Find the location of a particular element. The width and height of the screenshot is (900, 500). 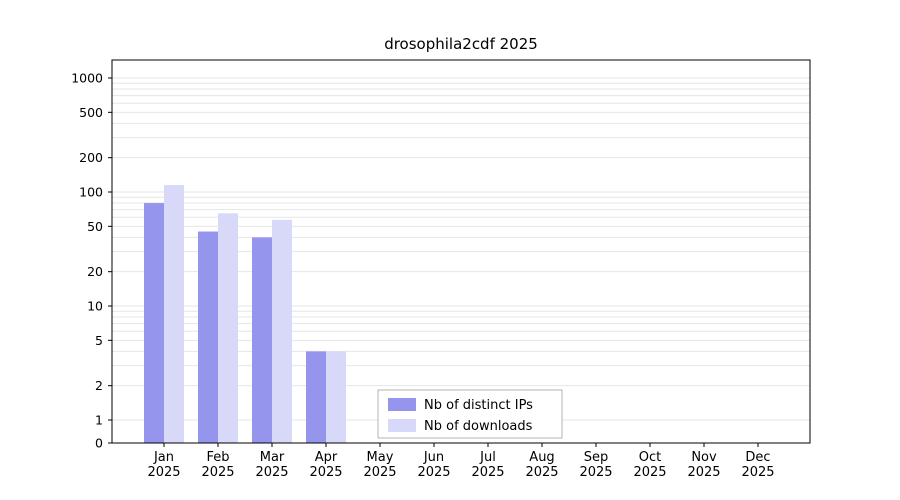

y-tick-label: 20 is located at coordinates (95, 271).